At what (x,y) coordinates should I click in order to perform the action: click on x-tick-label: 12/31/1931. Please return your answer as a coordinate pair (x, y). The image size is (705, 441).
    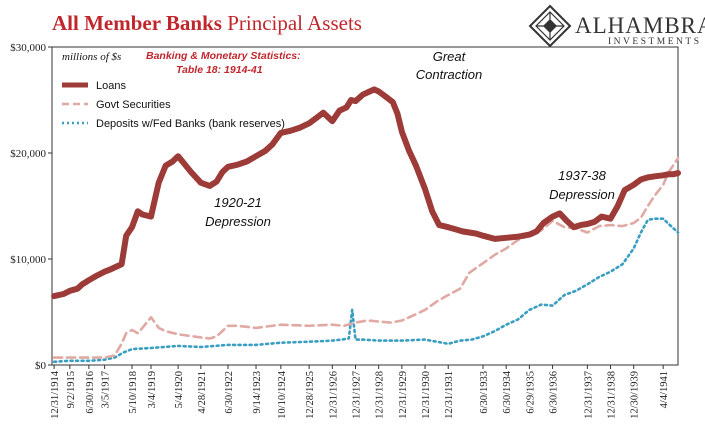
    Looking at the image, I should click on (449, 395).